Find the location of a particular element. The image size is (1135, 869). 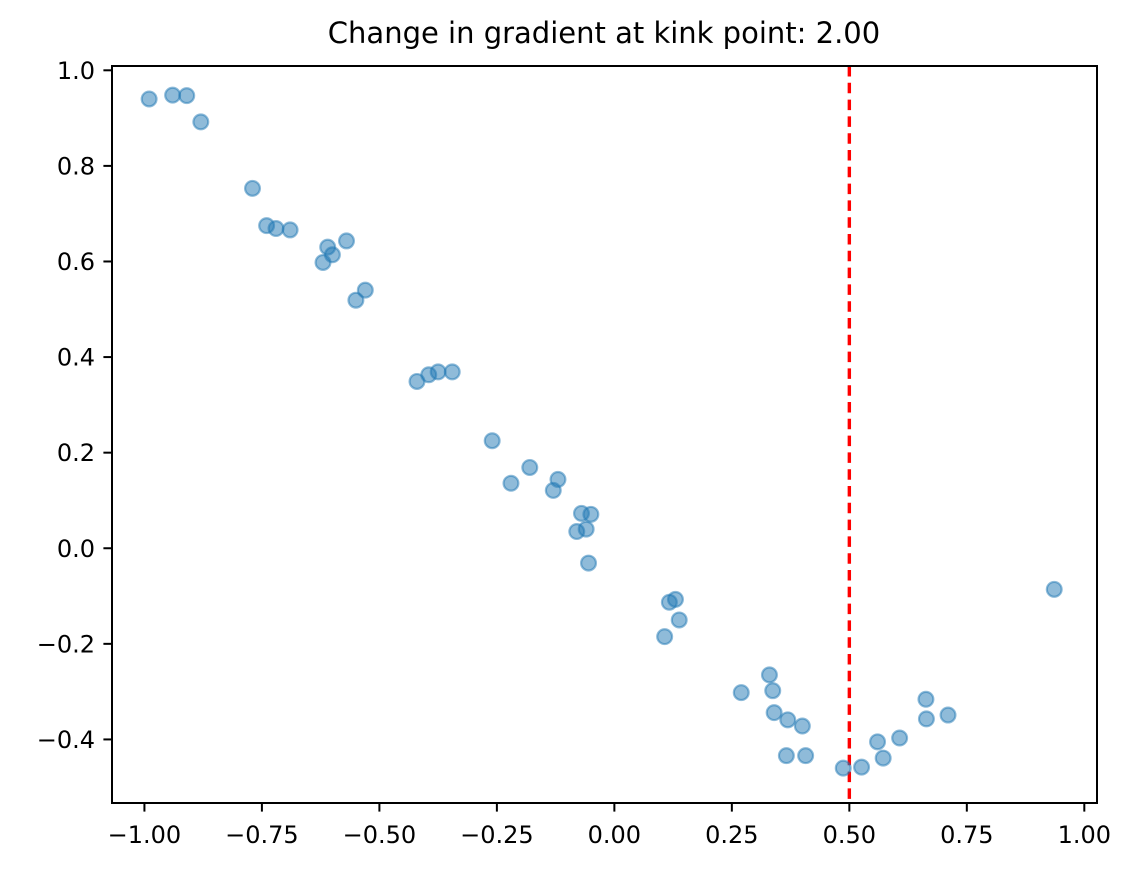

y-tick-label: 1.0 is located at coordinates (76, 71).